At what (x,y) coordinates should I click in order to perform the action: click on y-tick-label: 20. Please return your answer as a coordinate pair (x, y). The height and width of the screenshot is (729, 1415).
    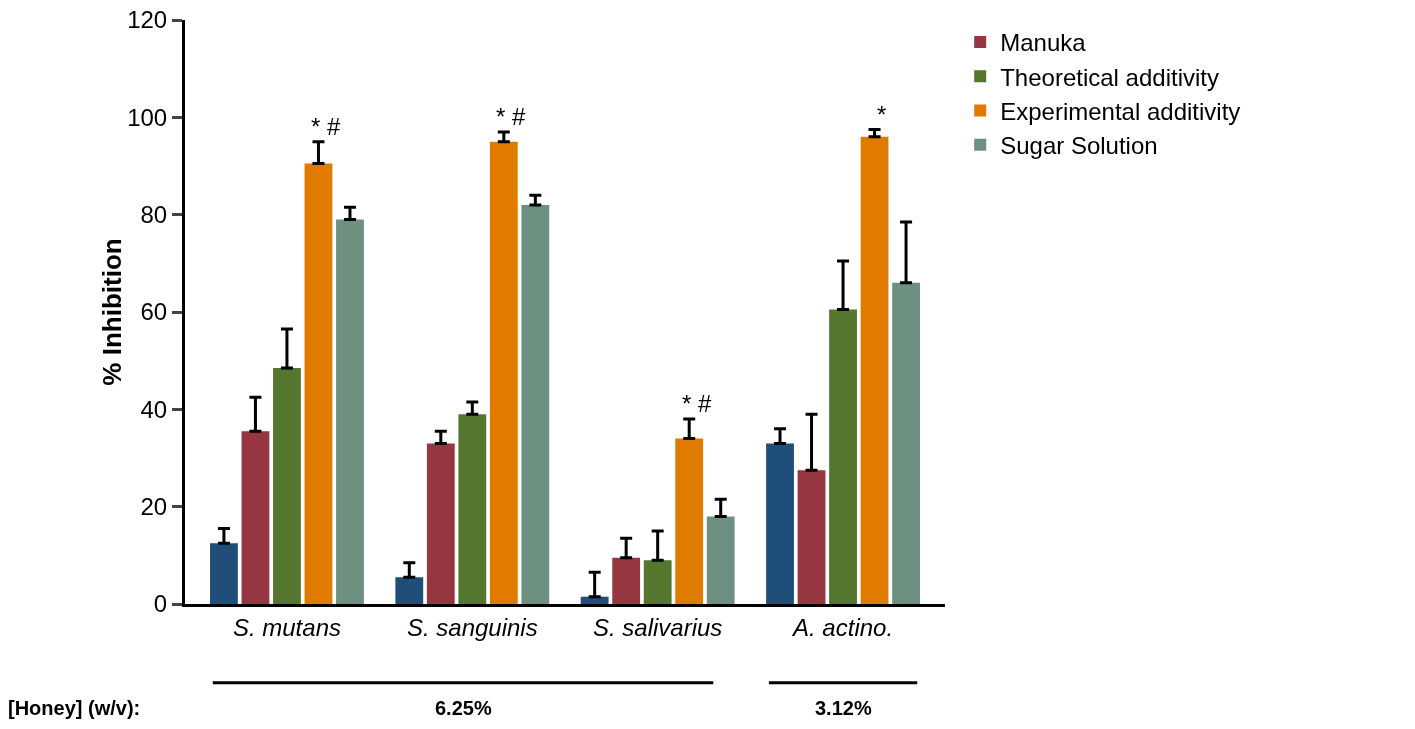
    Looking at the image, I should click on (154, 507).